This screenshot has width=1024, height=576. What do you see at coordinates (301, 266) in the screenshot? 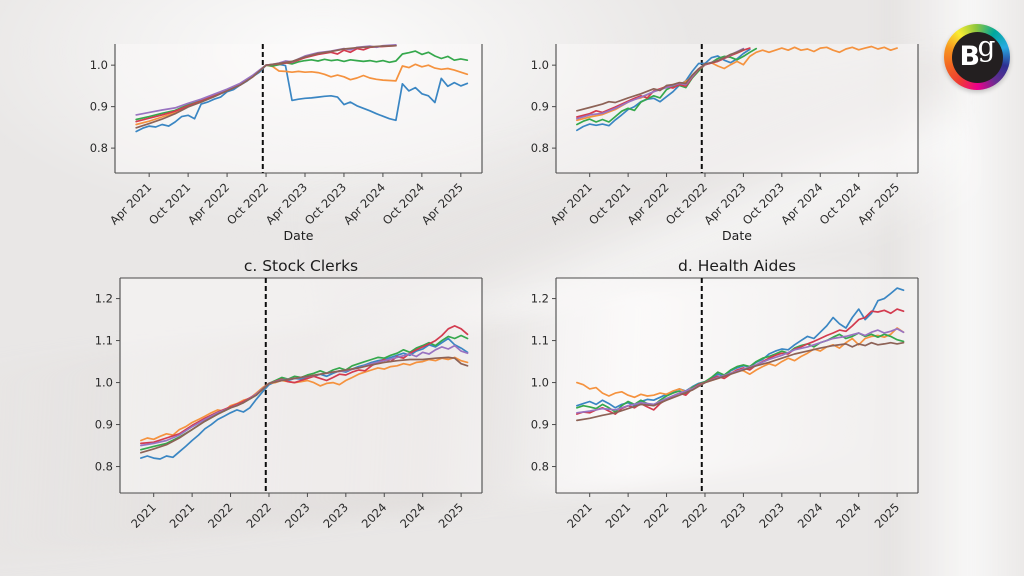
I see `chart-title-c: c. Stock Clerks` at bounding box center [301, 266].